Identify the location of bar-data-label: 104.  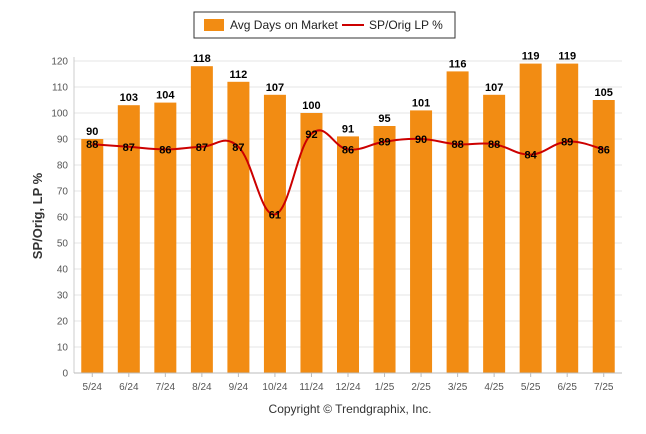
(165, 96).